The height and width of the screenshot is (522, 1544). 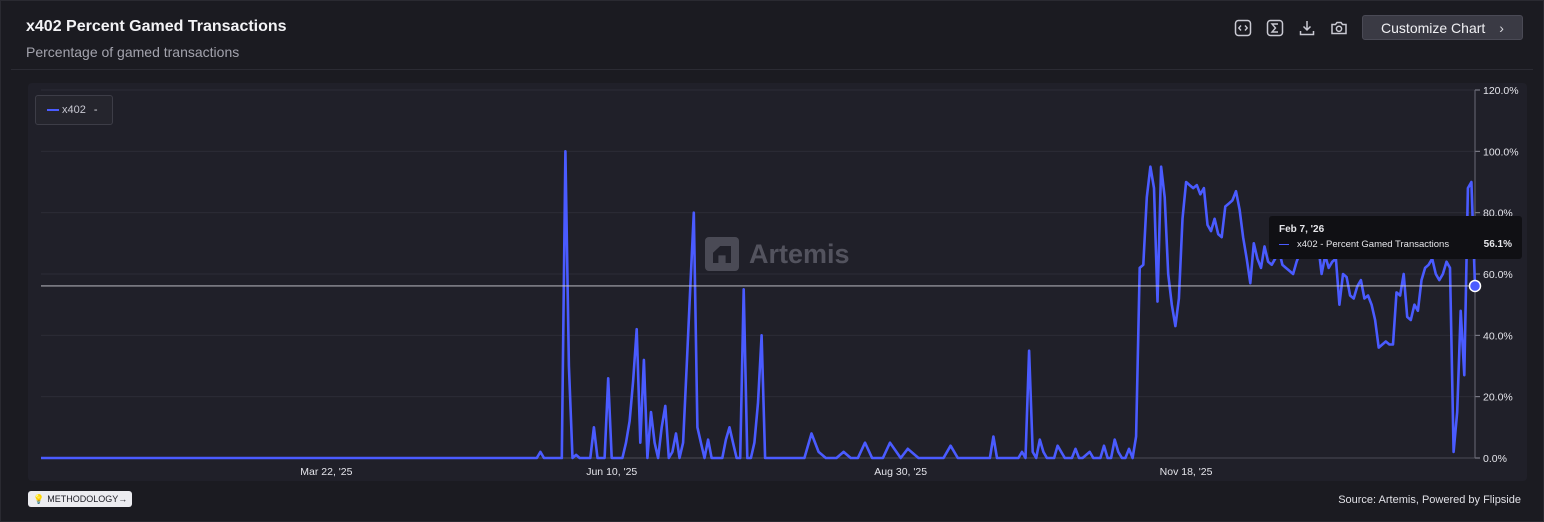 What do you see at coordinates (1498, 275) in the screenshot?
I see `y-tick-label: 60.0%` at bounding box center [1498, 275].